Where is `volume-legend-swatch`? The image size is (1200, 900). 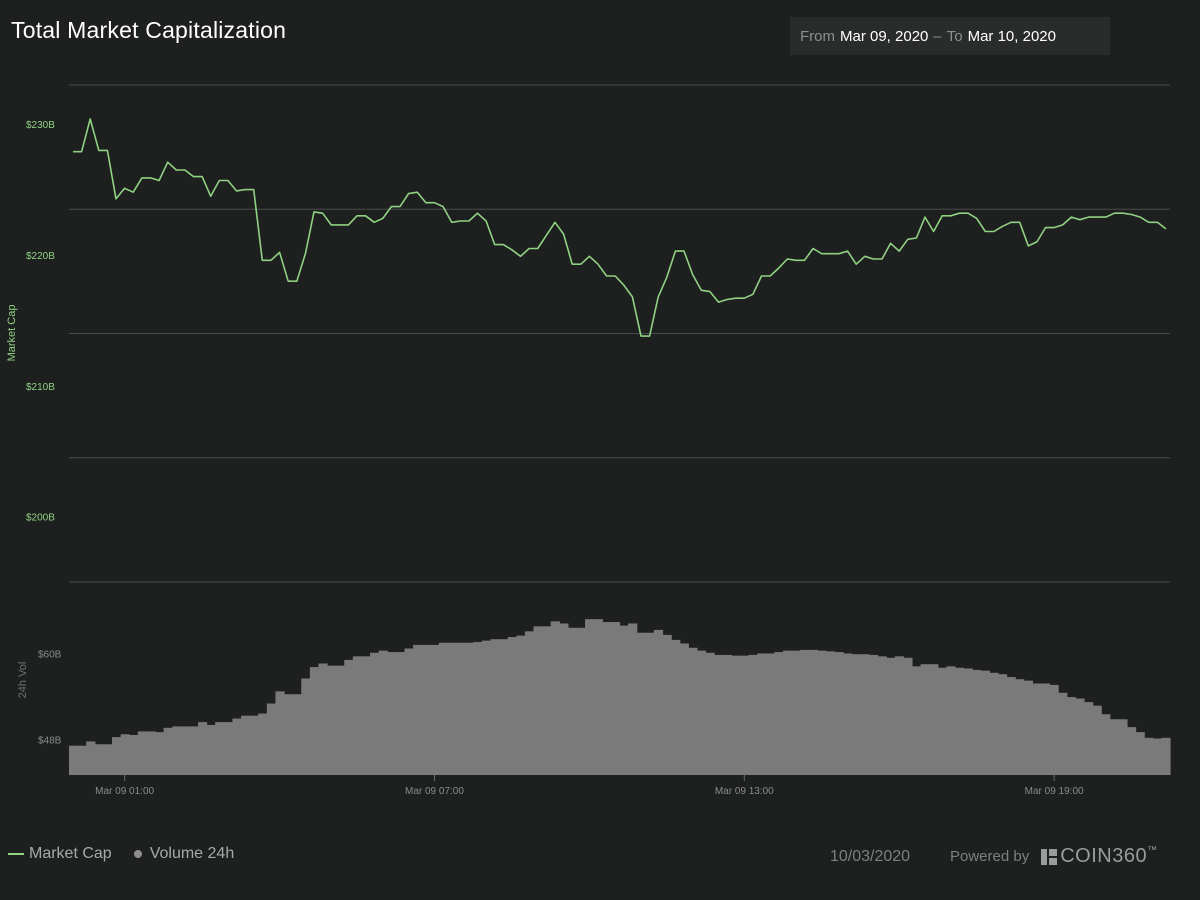
volume-legend-swatch is located at coordinates (137, 854).